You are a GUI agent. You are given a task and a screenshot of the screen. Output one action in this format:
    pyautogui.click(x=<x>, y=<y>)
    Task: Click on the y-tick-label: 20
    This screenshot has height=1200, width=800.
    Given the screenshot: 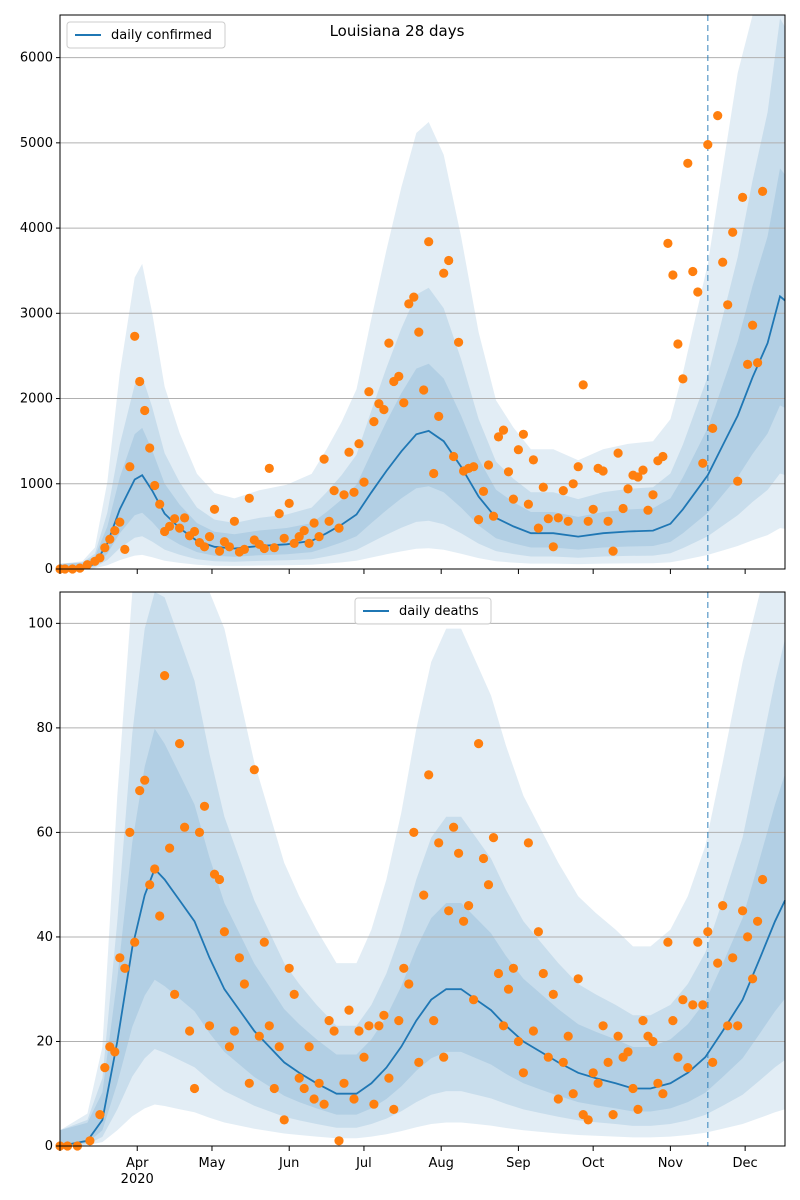 What is the action you would take?
    pyautogui.click(x=44, y=1041)
    